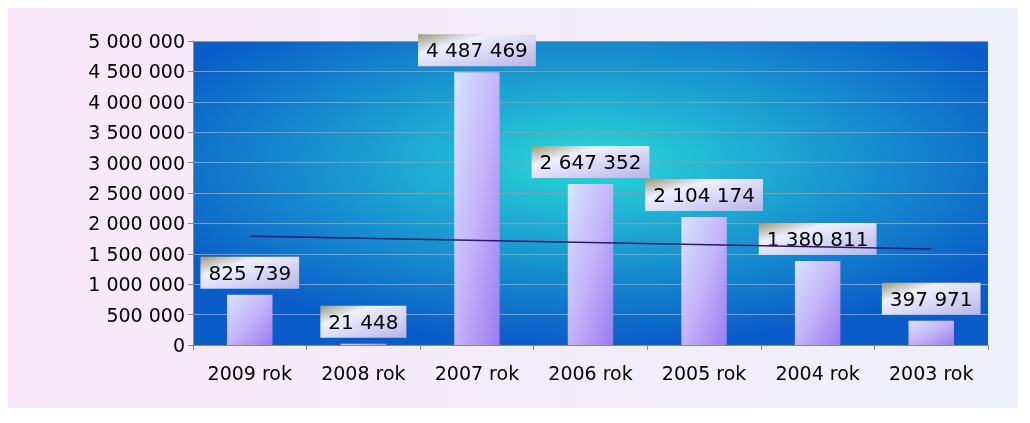 The height and width of the screenshot is (423, 1030). I want to click on y-tick-label: 500 000, so click(145, 314).